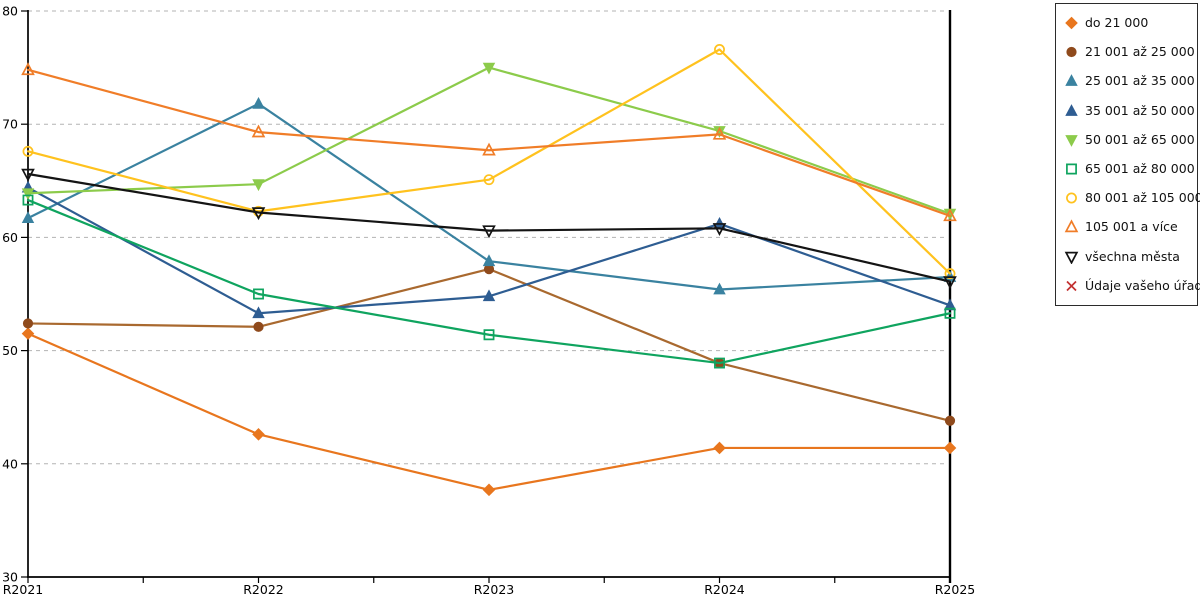 The height and width of the screenshot is (600, 1200). What do you see at coordinates (263, 589) in the screenshot?
I see `x-tick-label: R2022` at bounding box center [263, 589].